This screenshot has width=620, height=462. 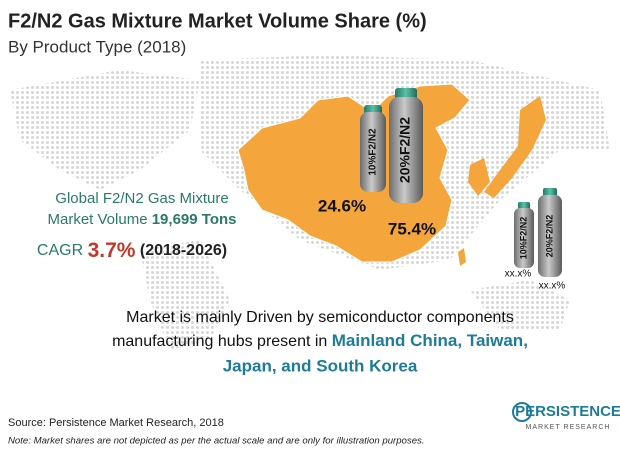 What do you see at coordinates (320, 365) in the screenshot?
I see `market-highlight: Japan, and South Korea` at bounding box center [320, 365].